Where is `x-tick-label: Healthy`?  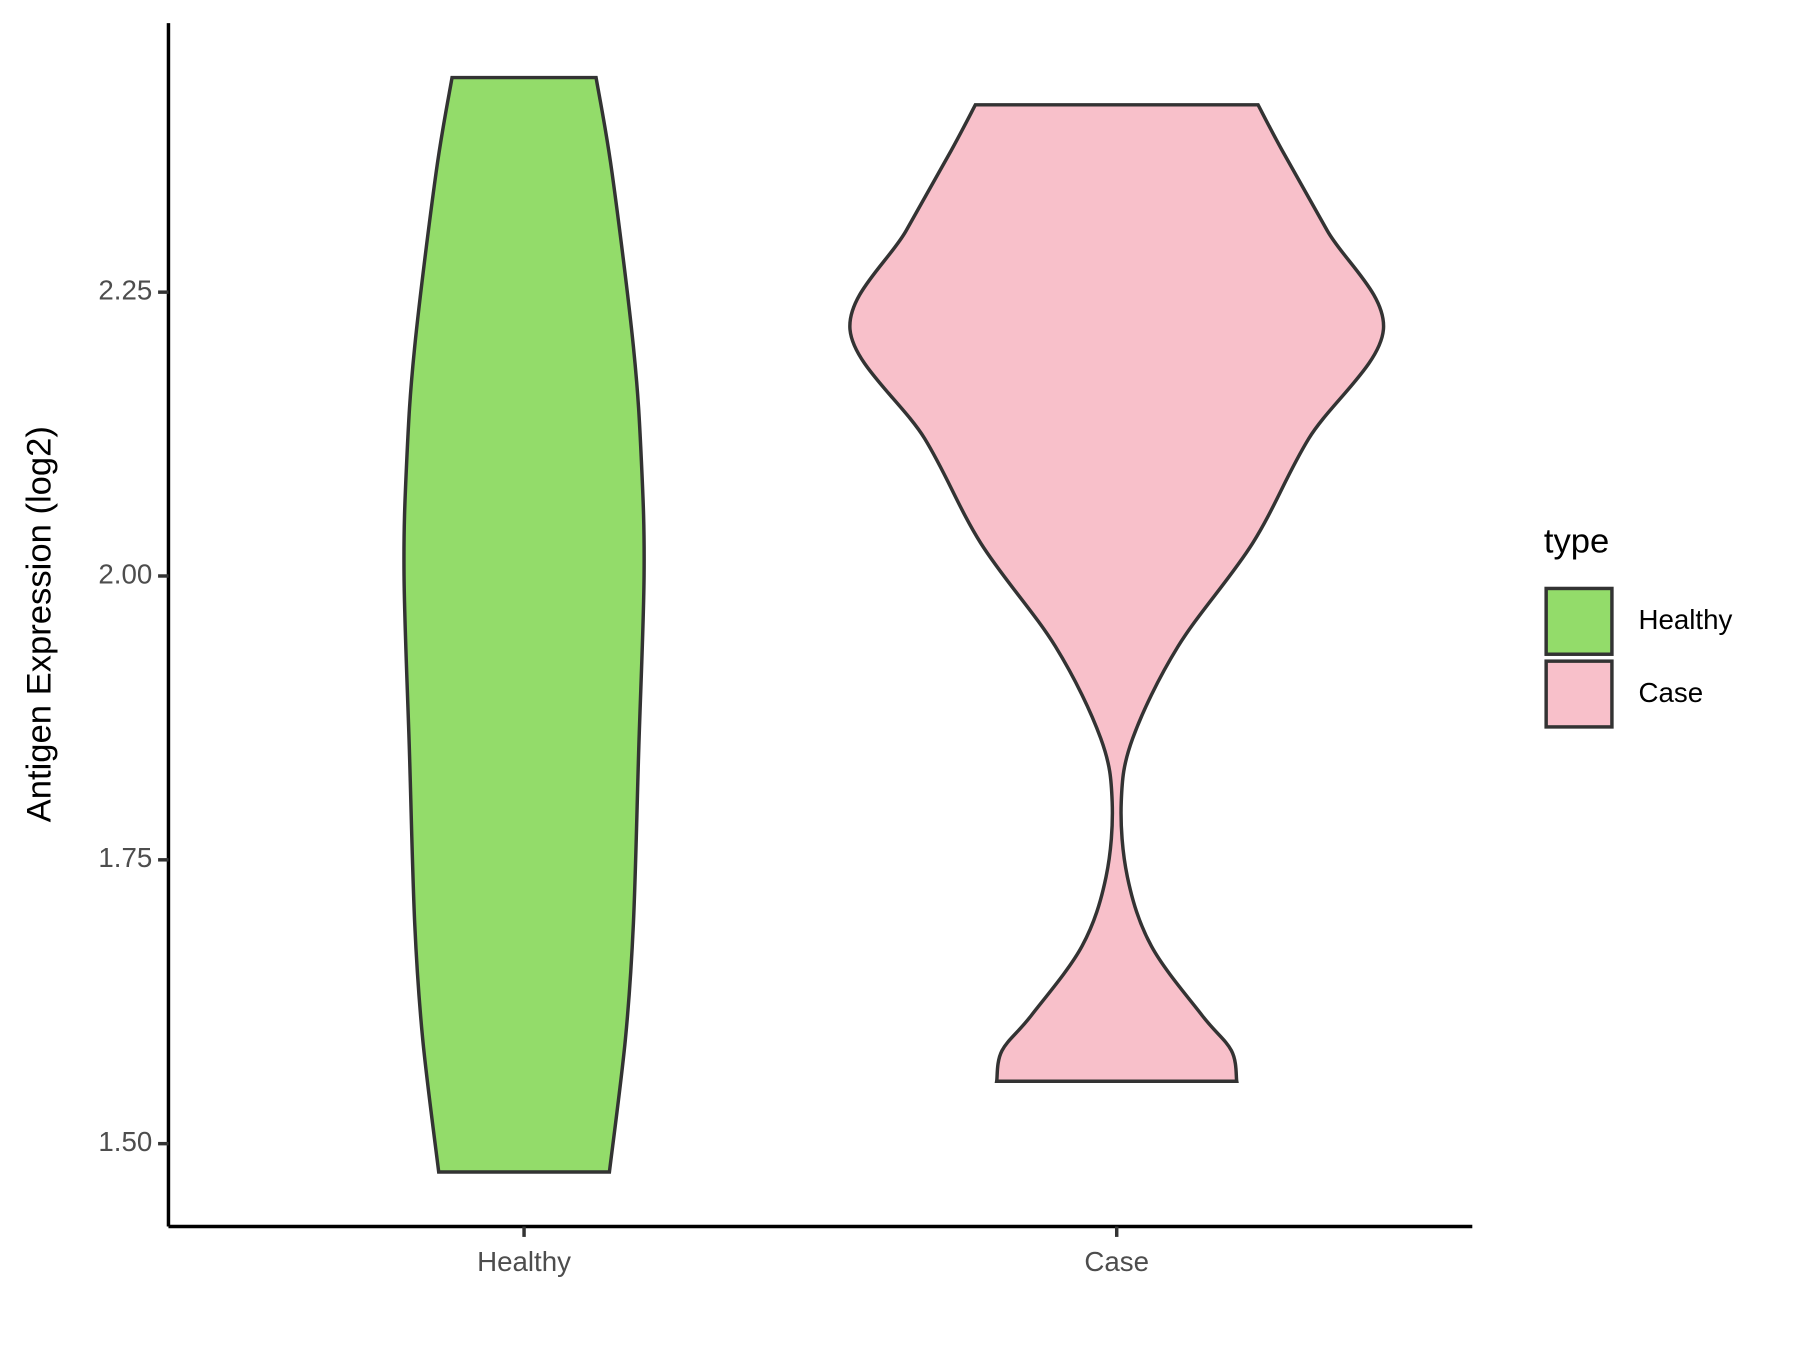
x-tick-label: Healthy is located at coordinates (524, 1261).